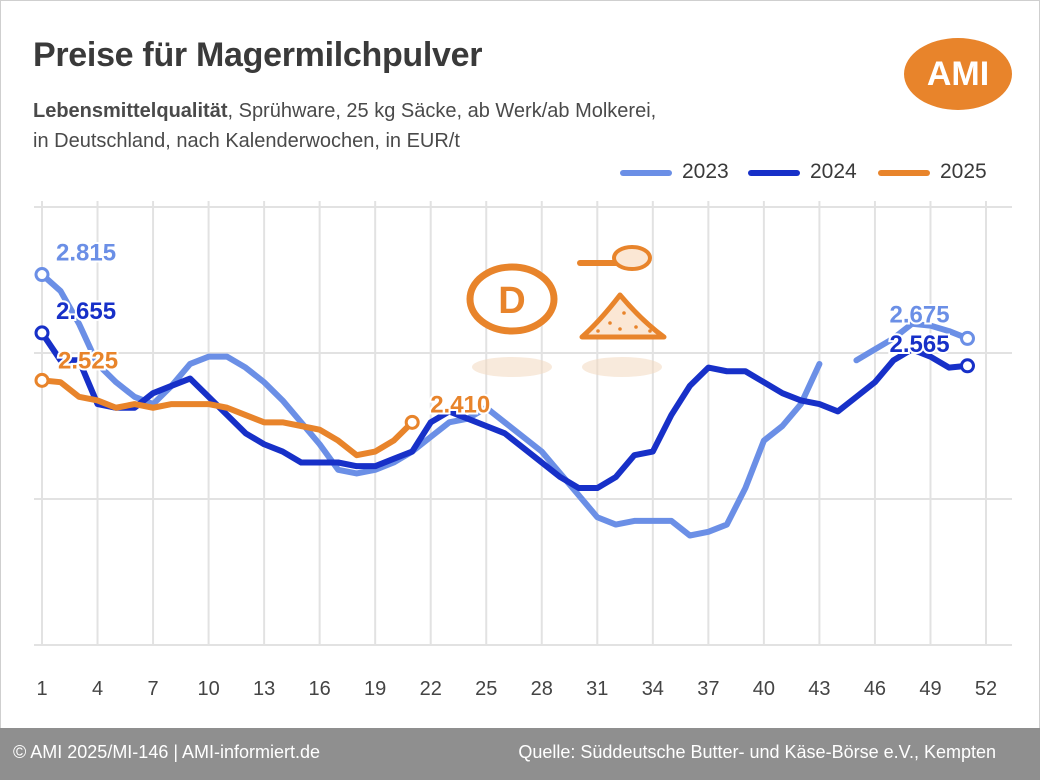 Image resolution: width=1040 pixels, height=780 pixels. Describe the element at coordinates (97, 689) in the screenshot. I see `x-tick-label: 4` at that location.